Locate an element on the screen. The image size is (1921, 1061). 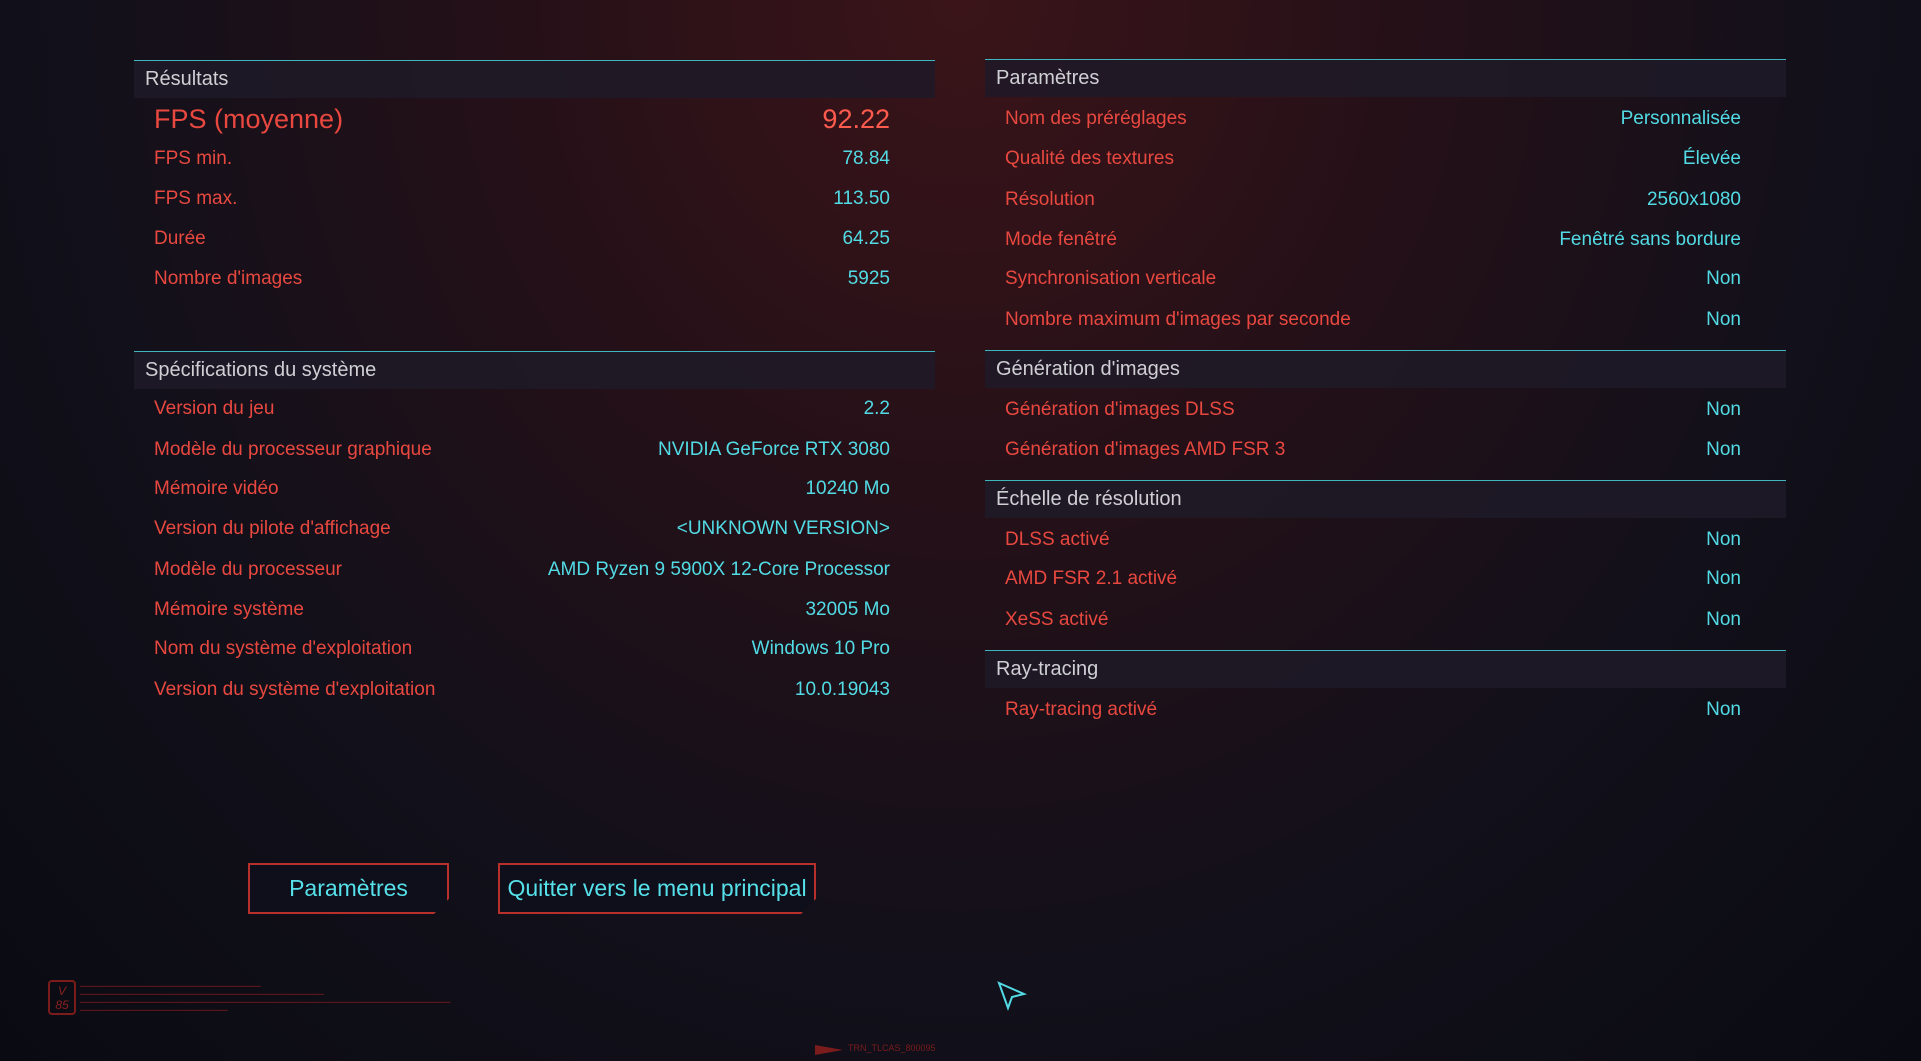
row-label: Nombre d'images is located at coordinates (228, 278).